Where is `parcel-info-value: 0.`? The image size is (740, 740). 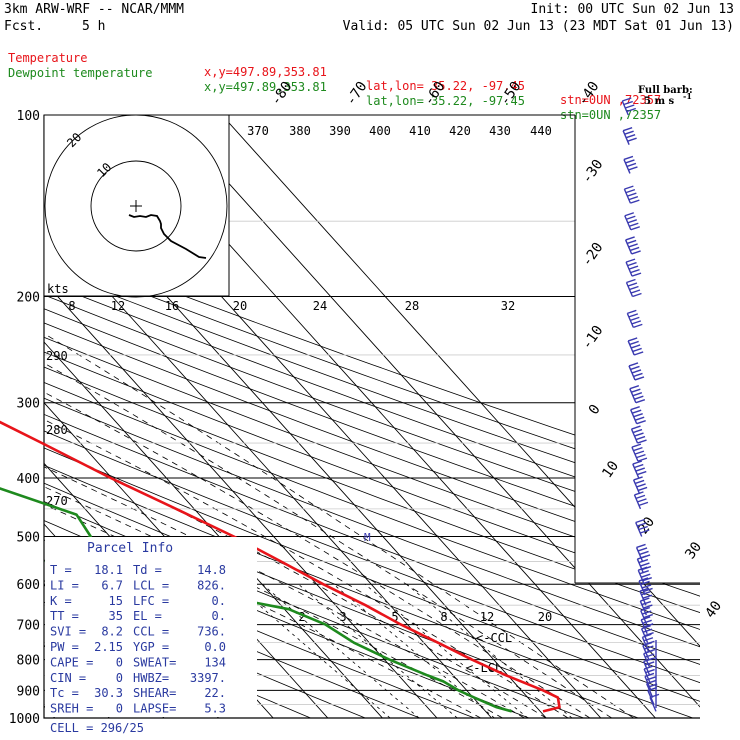
parcel-info-value: 0. is located at coordinates (219, 601).